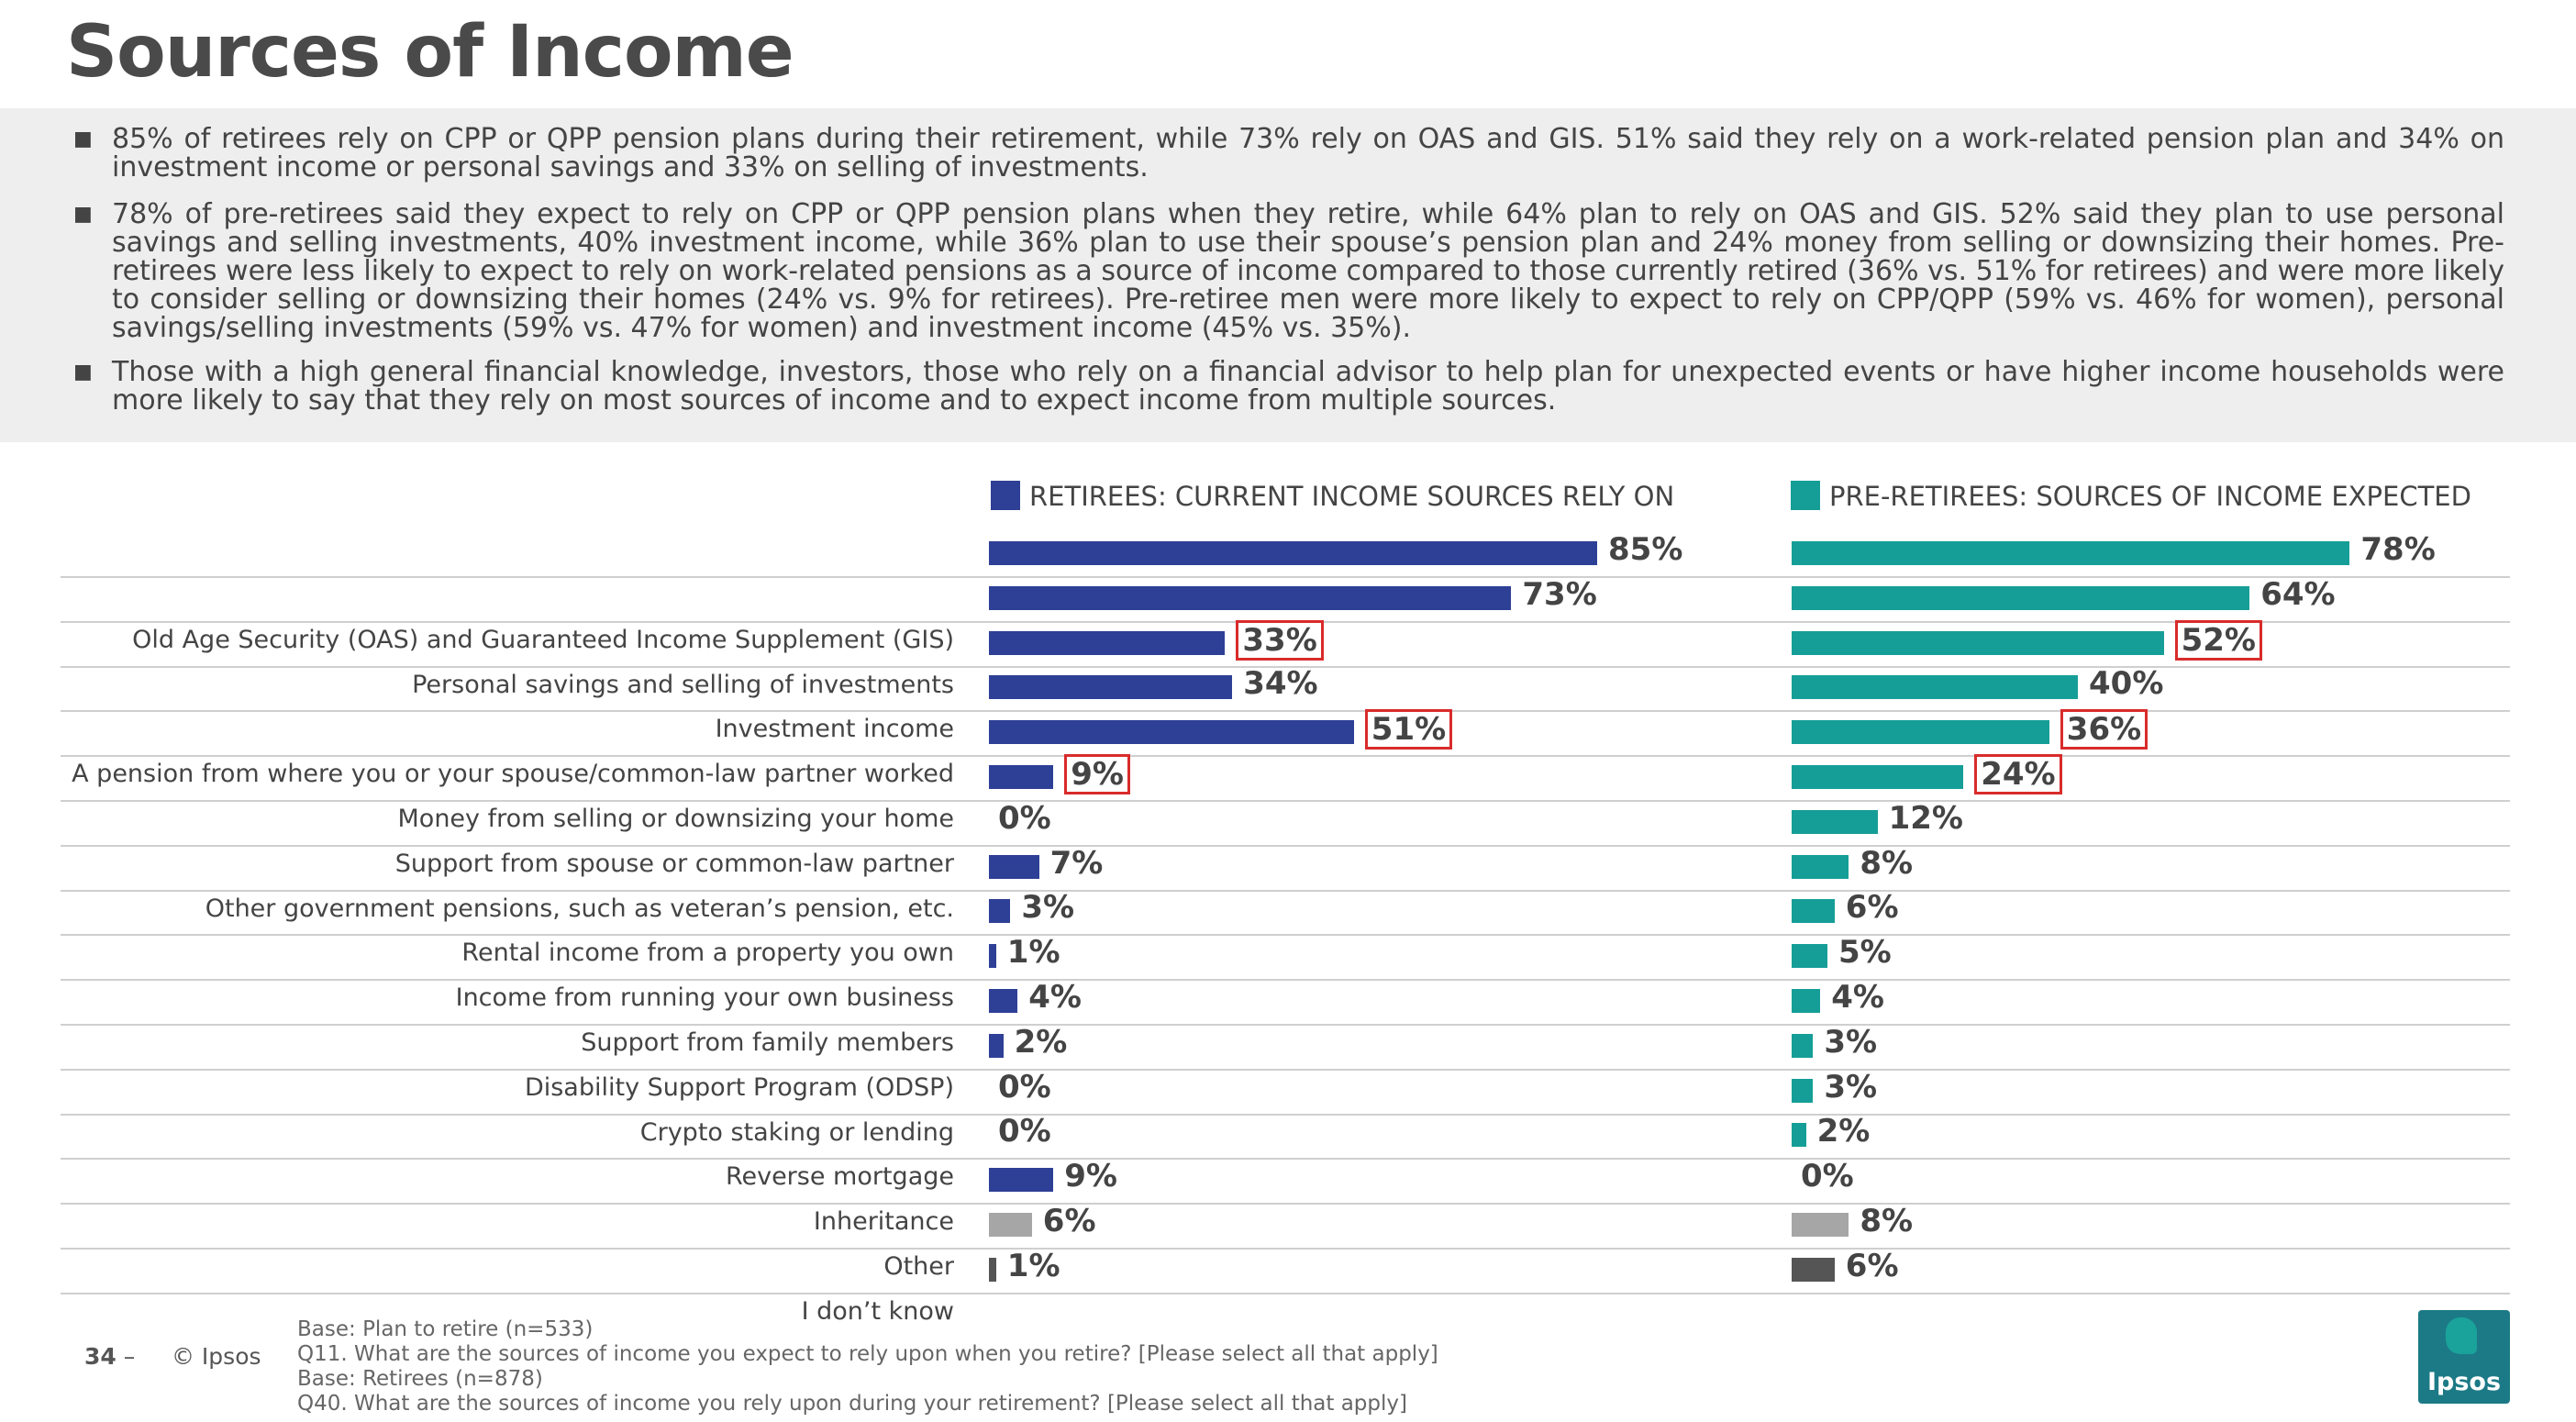 This screenshot has width=2576, height=1422. Describe the element at coordinates (1055, 997) in the screenshot. I see `retirees-value-label: 4%` at that location.